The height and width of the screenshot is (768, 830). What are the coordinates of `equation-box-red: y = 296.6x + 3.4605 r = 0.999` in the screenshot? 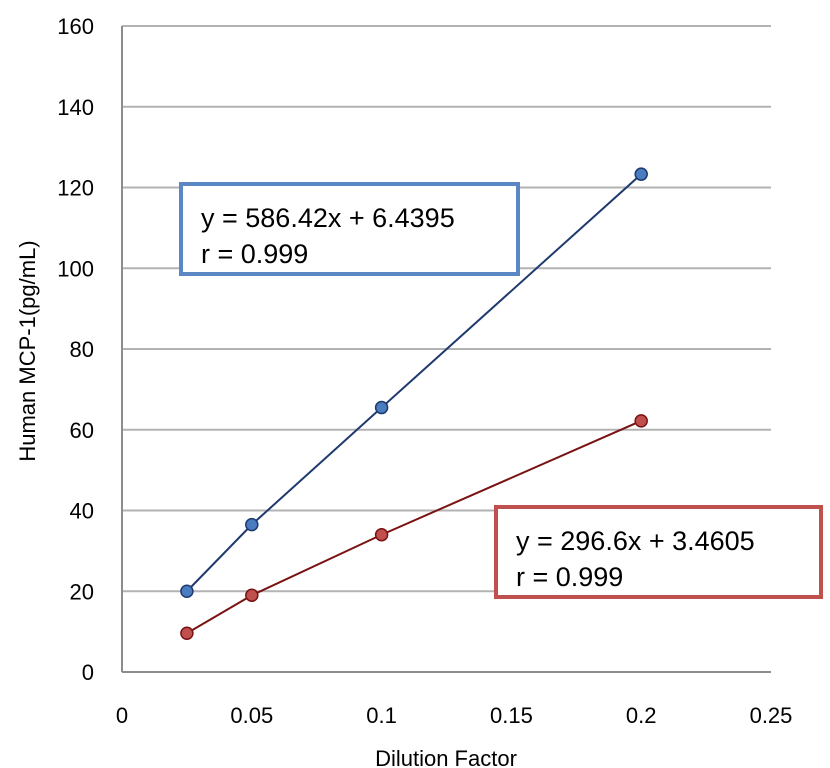 It's located at (658, 552).